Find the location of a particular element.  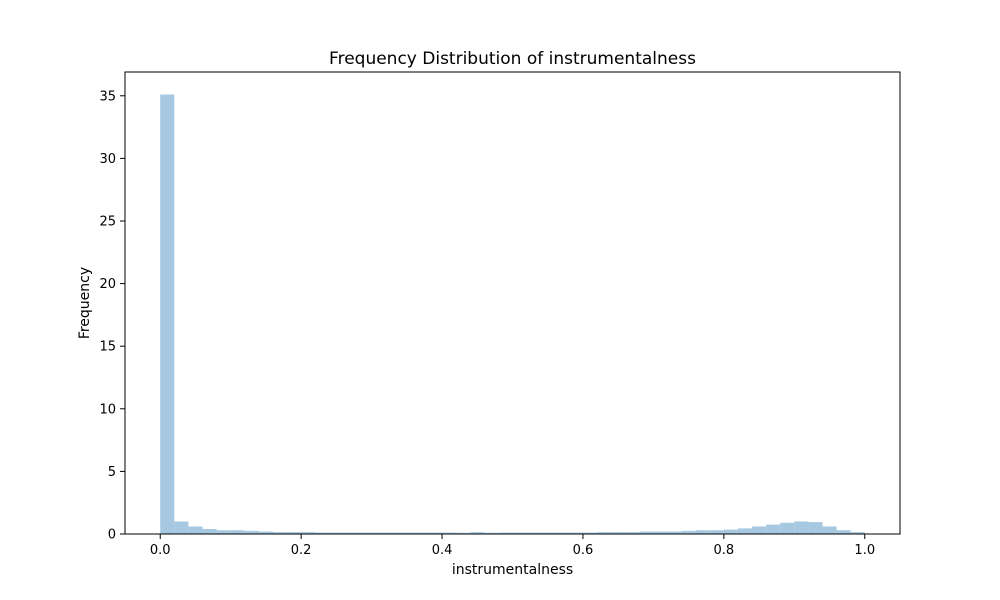

x-tick-label: 0.2 is located at coordinates (301, 550).